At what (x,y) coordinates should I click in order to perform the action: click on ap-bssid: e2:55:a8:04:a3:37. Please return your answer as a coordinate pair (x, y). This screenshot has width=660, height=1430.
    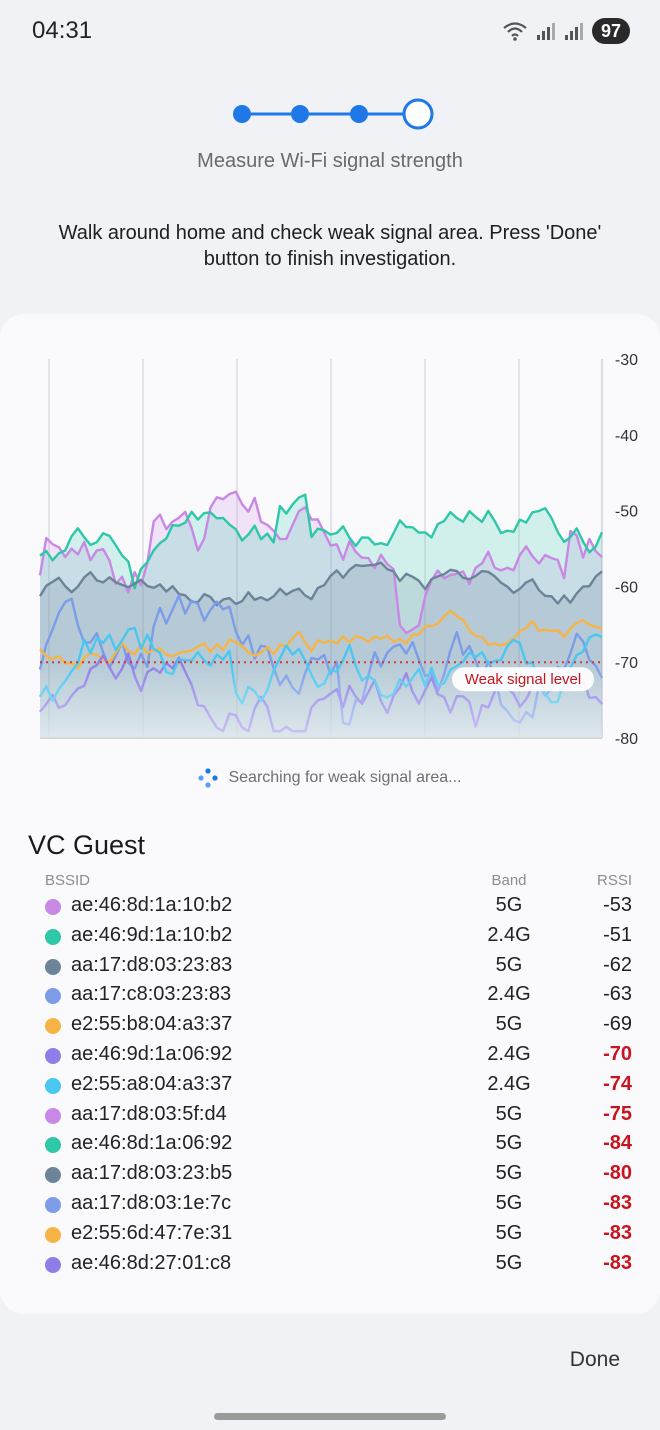
    Looking at the image, I should click on (152, 1083).